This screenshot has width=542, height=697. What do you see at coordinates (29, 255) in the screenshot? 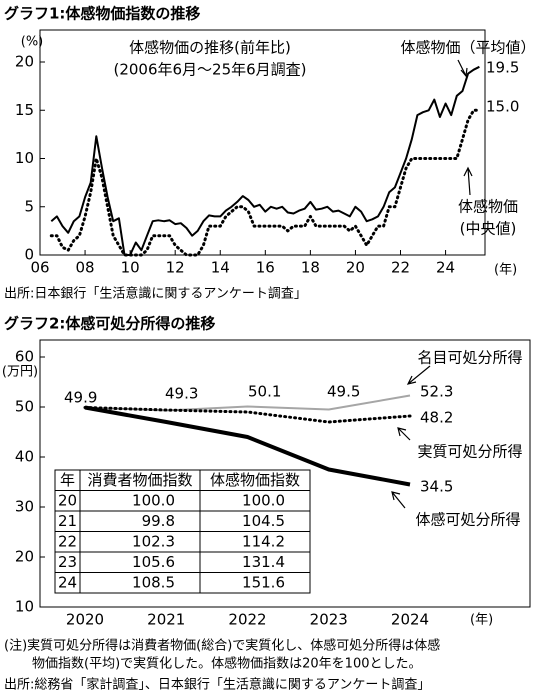
I see `y-tick-label: 0` at bounding box center [29, 255].